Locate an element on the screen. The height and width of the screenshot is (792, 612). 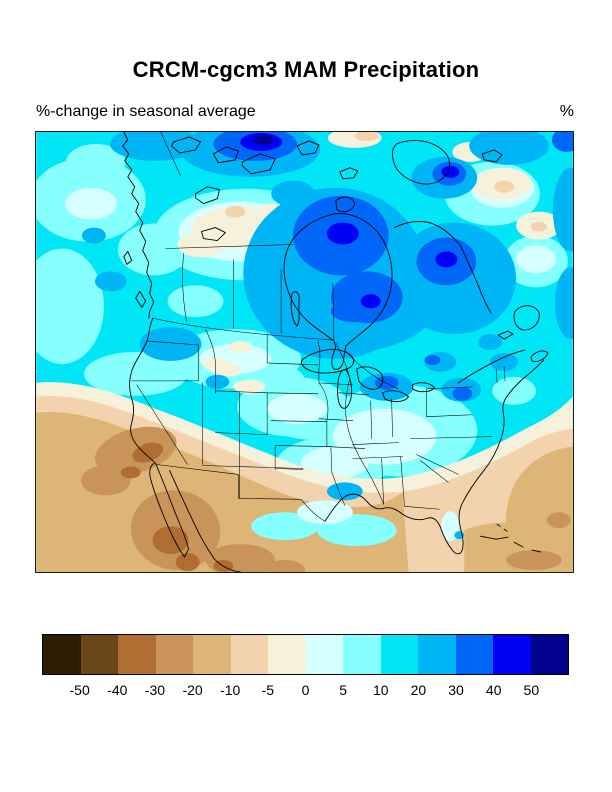
colorbar-tick-label: -20 is located at coordinates (192, 690).